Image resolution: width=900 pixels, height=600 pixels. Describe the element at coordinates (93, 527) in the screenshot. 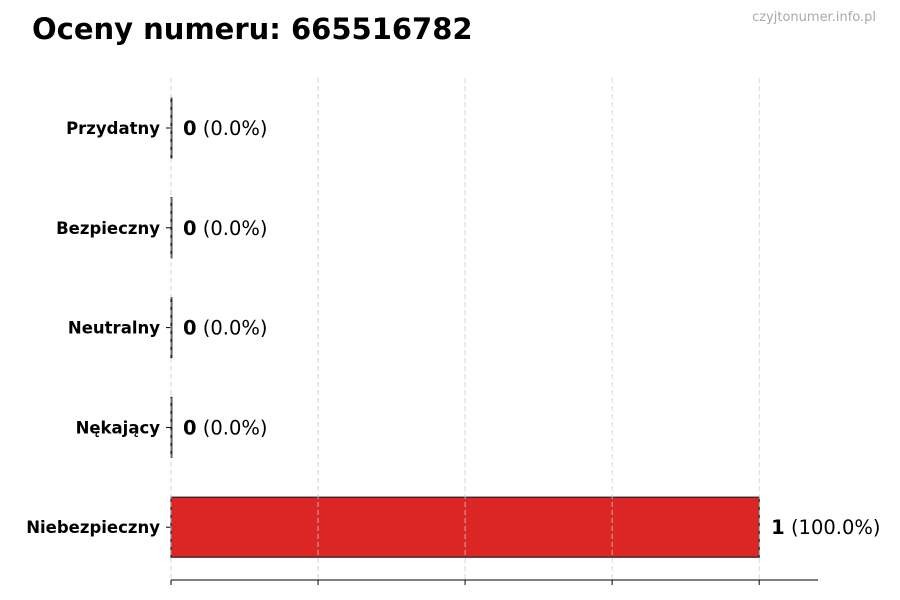

I see `category-label-4: Niebezpieczny` at that location.